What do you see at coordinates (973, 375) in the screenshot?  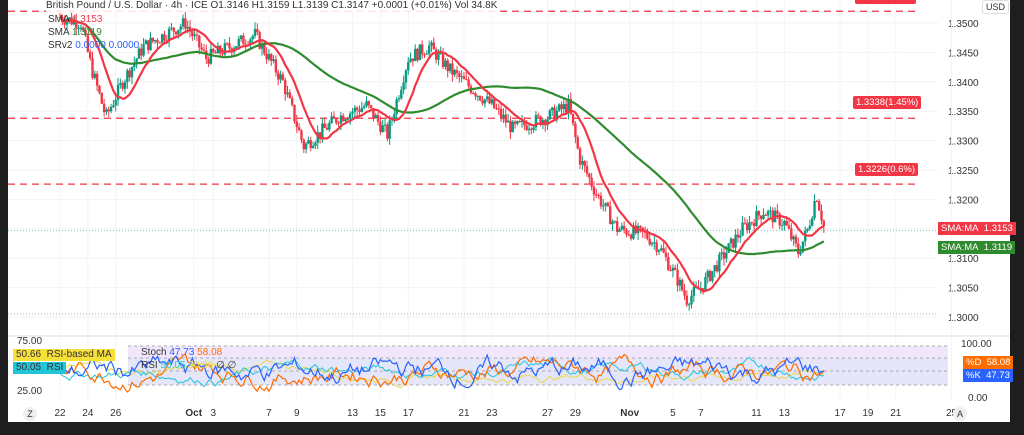 I see `tag-name: %K` at bounding box center [973, 375].